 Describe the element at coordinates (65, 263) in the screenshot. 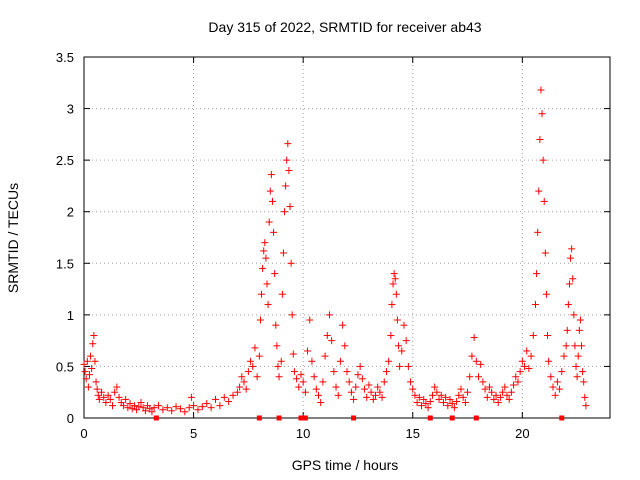

I see `y-tick-label: 1.5` at that location.